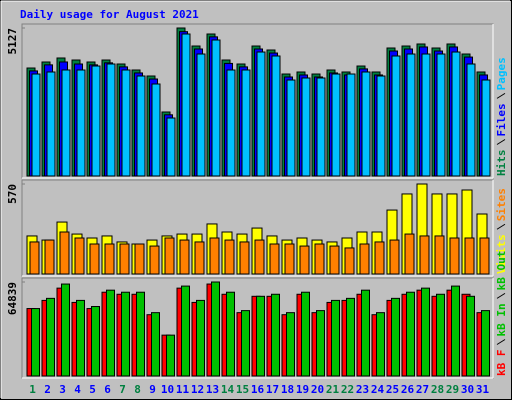 This screenshot has height=404, width=512. I want to click on y-tick-label: 5127, so click(12, 41).